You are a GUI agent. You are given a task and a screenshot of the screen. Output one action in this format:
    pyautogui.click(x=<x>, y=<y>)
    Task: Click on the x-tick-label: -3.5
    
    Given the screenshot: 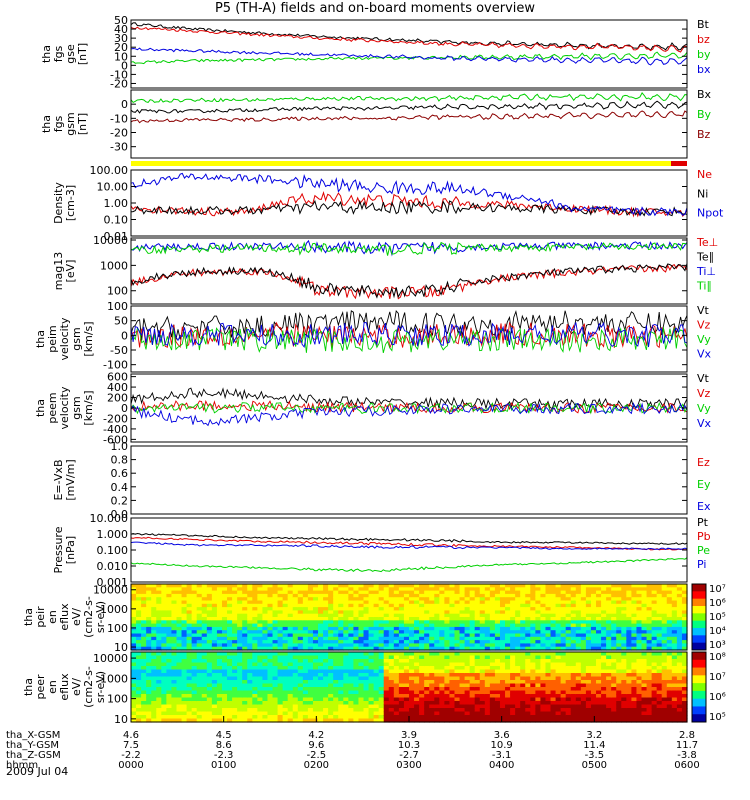 What is the action you would take?
    pyautogui.click(x=595, y=755)
    